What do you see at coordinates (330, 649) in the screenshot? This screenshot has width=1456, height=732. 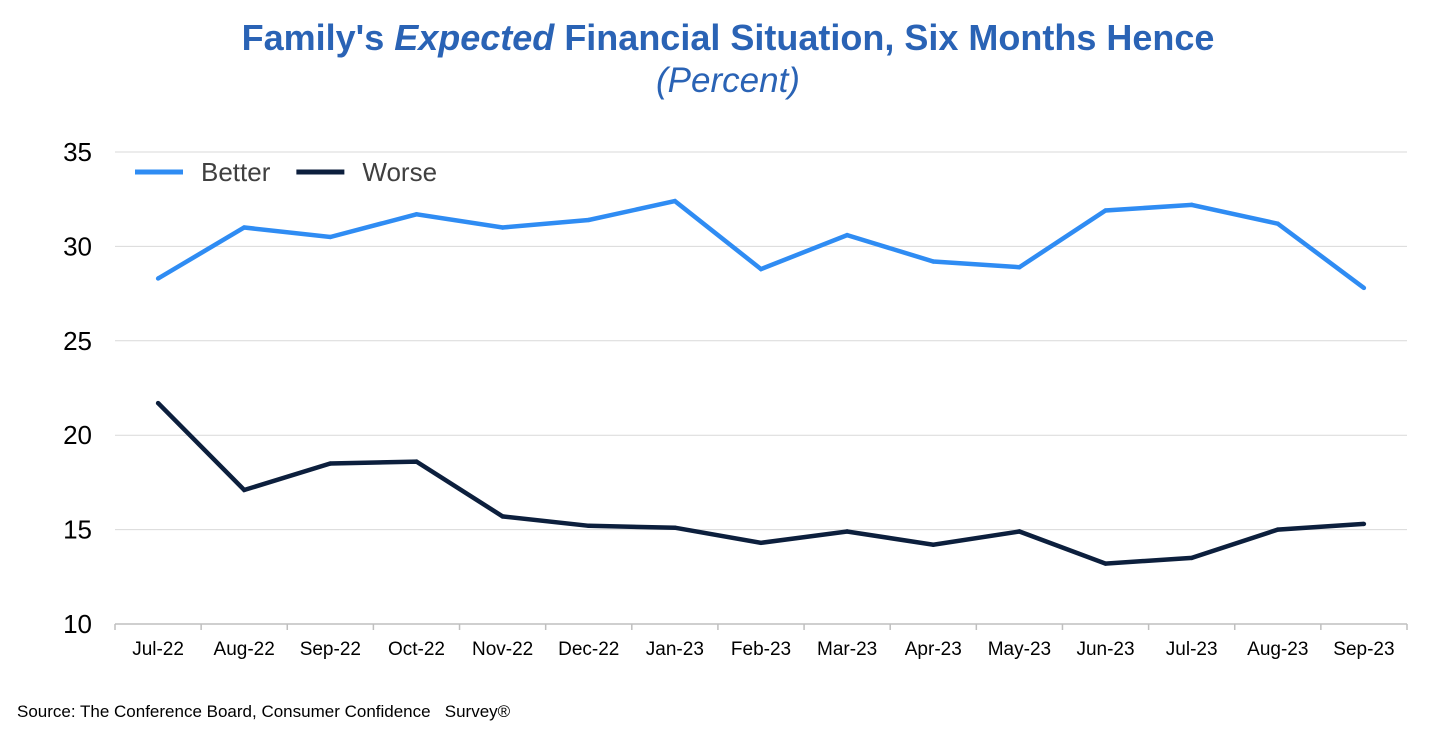 I see `x-tick-label-sep-22: Sep-22` at bounding box center [330, 649].